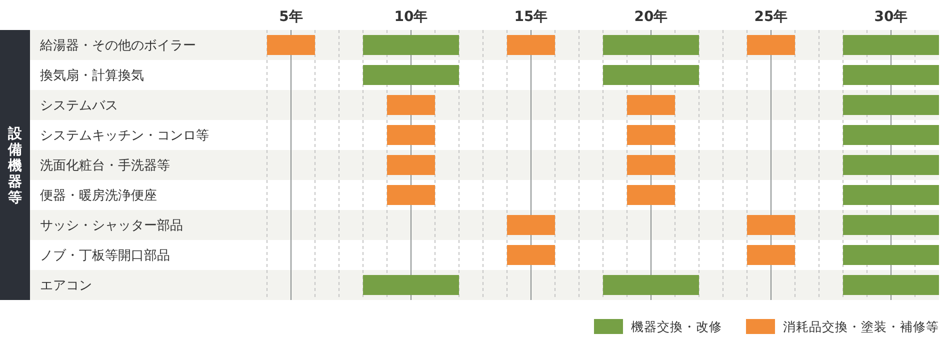 The image size is (940, 340). Describe the element at coordinates (531, 17) in the screenshot. I see `x-tick-label: 15年` at that location.